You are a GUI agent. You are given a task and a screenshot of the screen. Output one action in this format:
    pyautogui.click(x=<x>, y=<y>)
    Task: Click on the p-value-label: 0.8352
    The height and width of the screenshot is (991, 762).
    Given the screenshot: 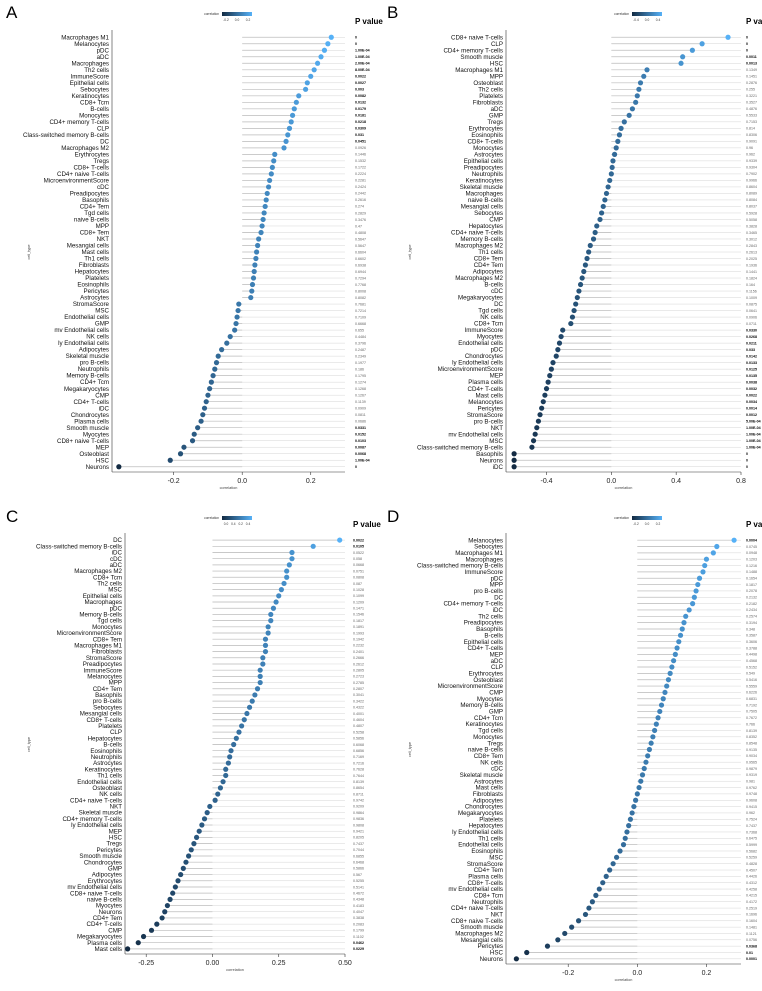 What is the action you would take?
    pyautogui.click(x=751, y=737)
    